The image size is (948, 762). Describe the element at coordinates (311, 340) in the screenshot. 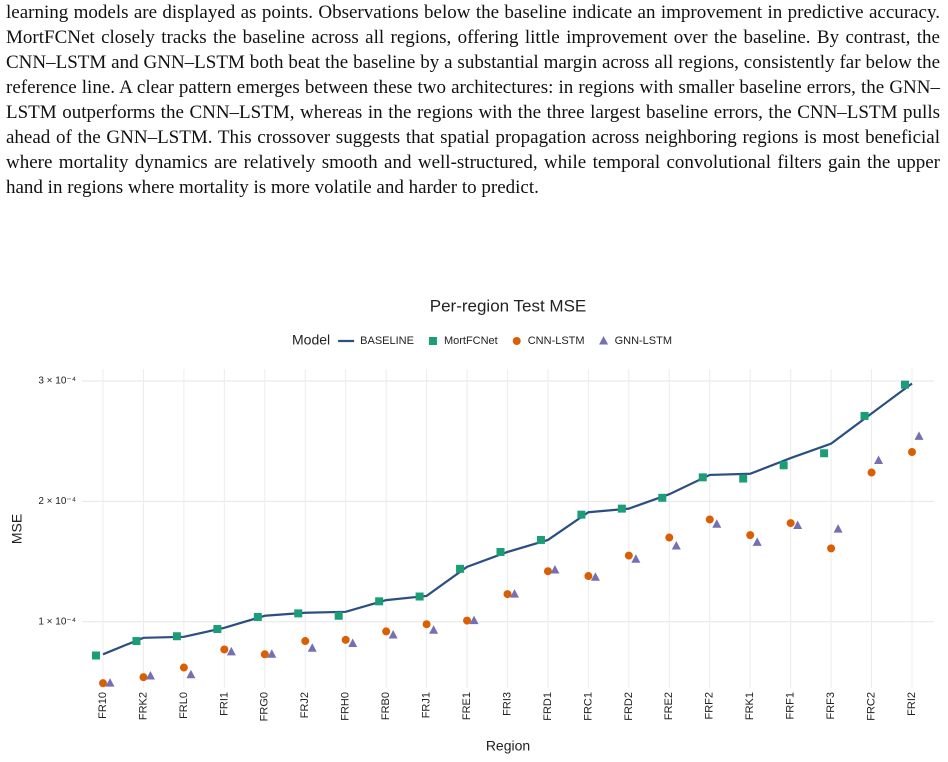

I see `legend-title: Model` at that location.